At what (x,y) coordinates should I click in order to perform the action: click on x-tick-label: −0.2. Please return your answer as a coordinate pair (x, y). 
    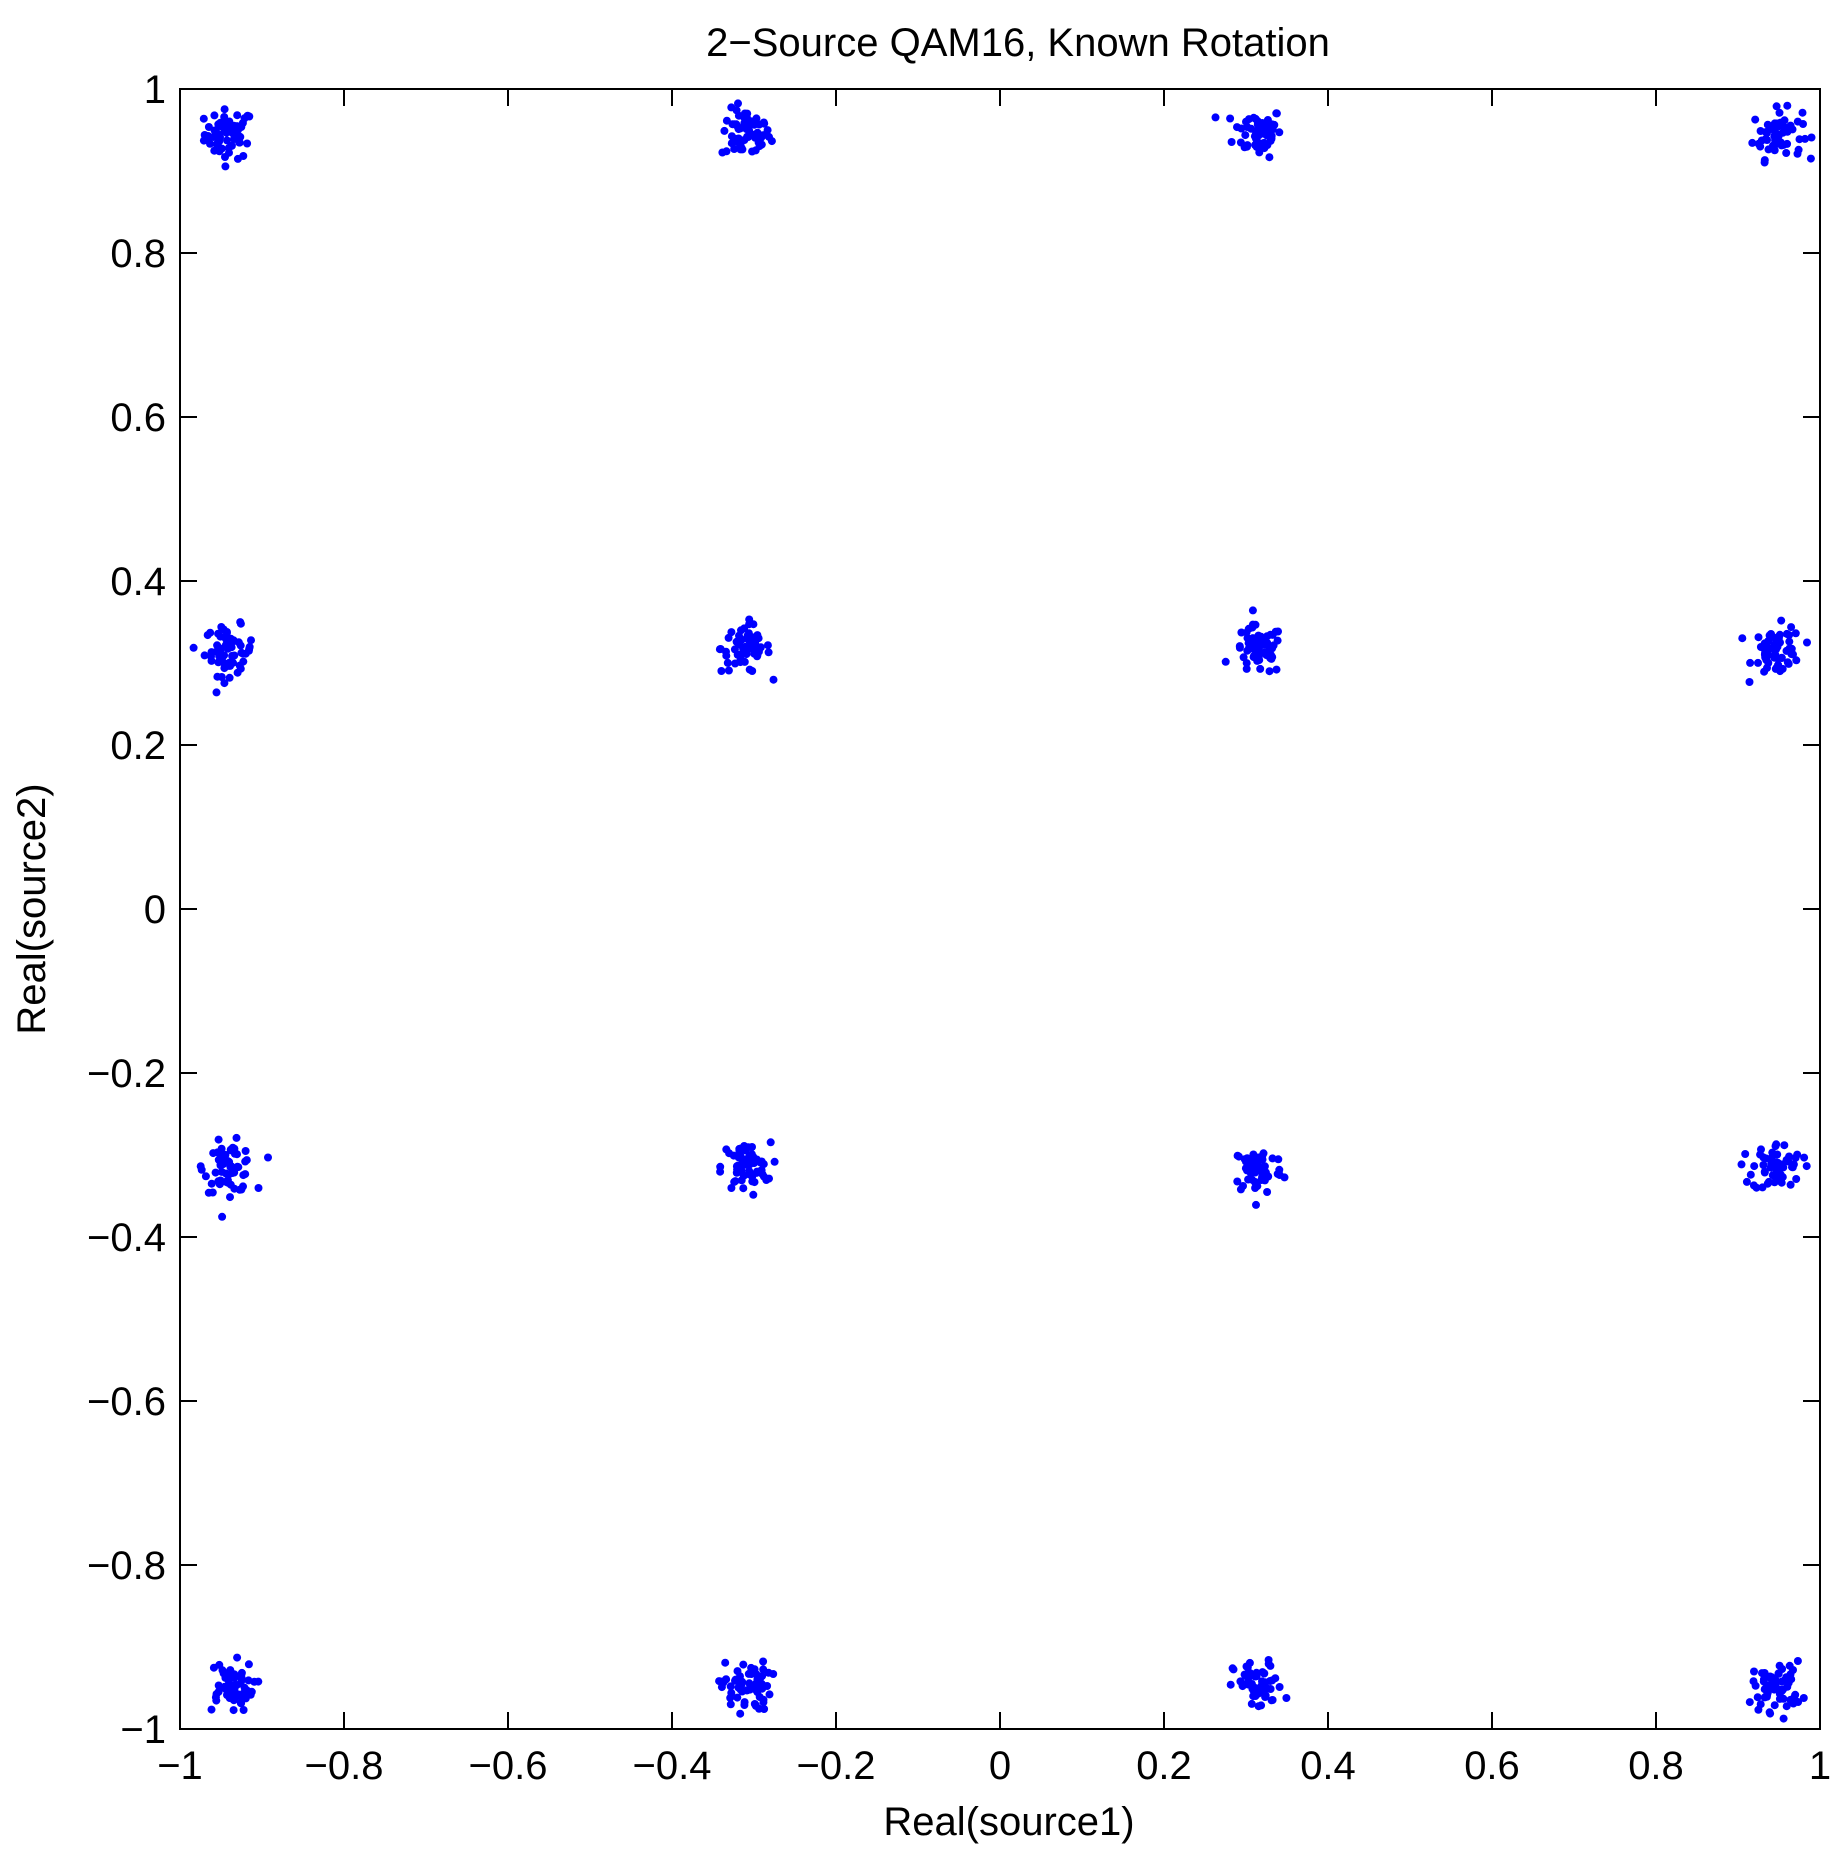
    Looking at the image, I should click on (836, 1766).